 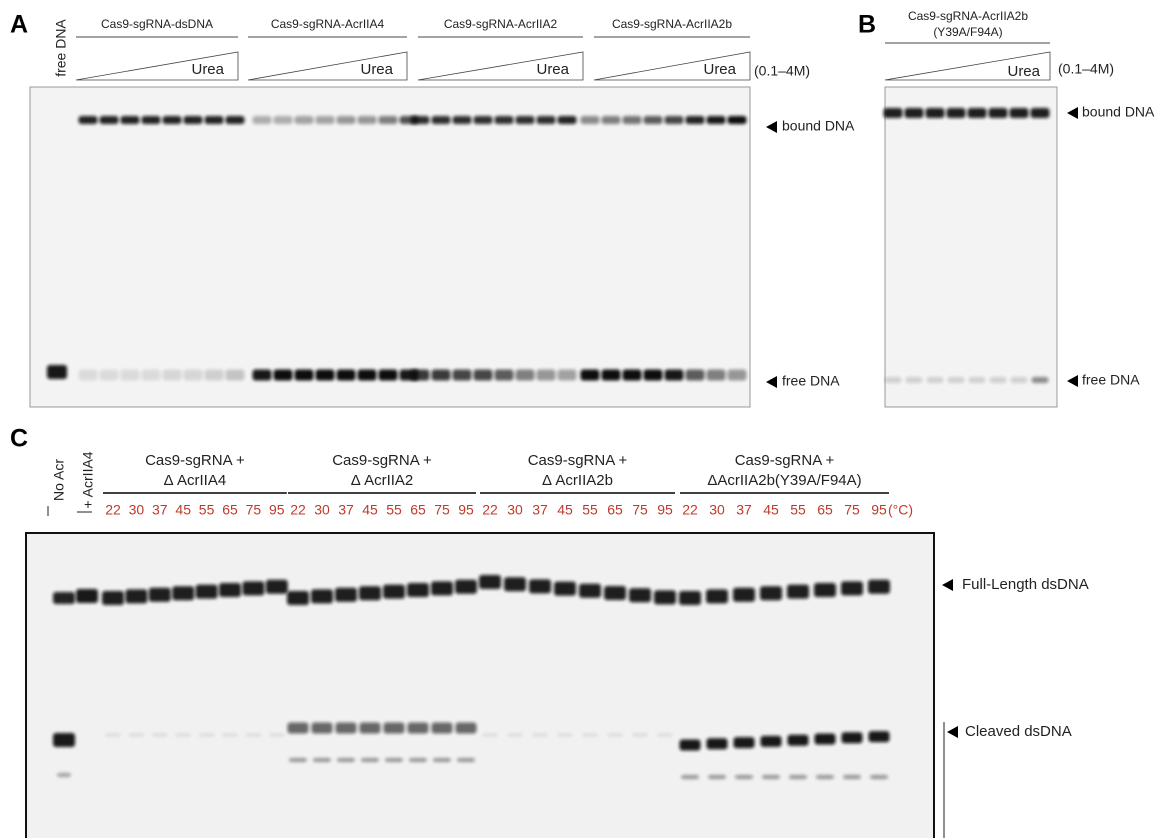 What do you see at coordinates (968, 16) in the screenshot?
I see `group-label: Cas9-sgRNA-AcrIIA2b` at bounding box center [968, 16].